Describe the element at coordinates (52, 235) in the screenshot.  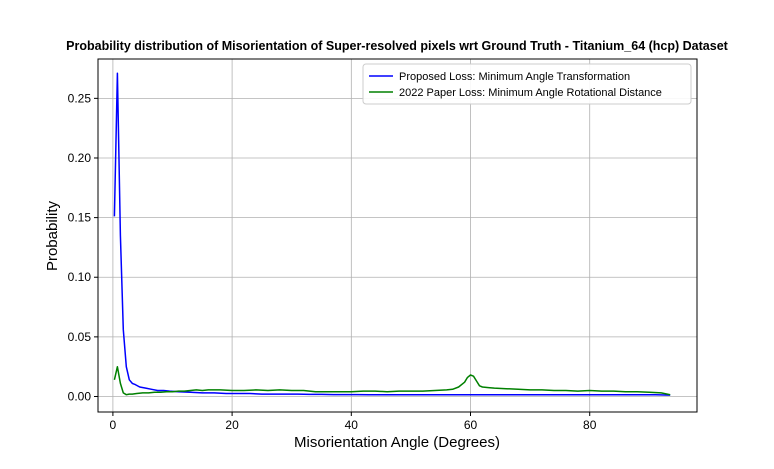
I see `y-axis-label: Probability` at that location.